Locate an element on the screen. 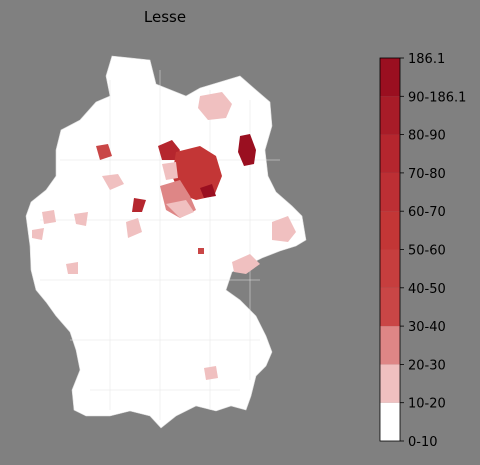 The height and width of the screenshot is (465, 480). colorbar-tick-label: 70-80 is located at coordinates (427, 174).